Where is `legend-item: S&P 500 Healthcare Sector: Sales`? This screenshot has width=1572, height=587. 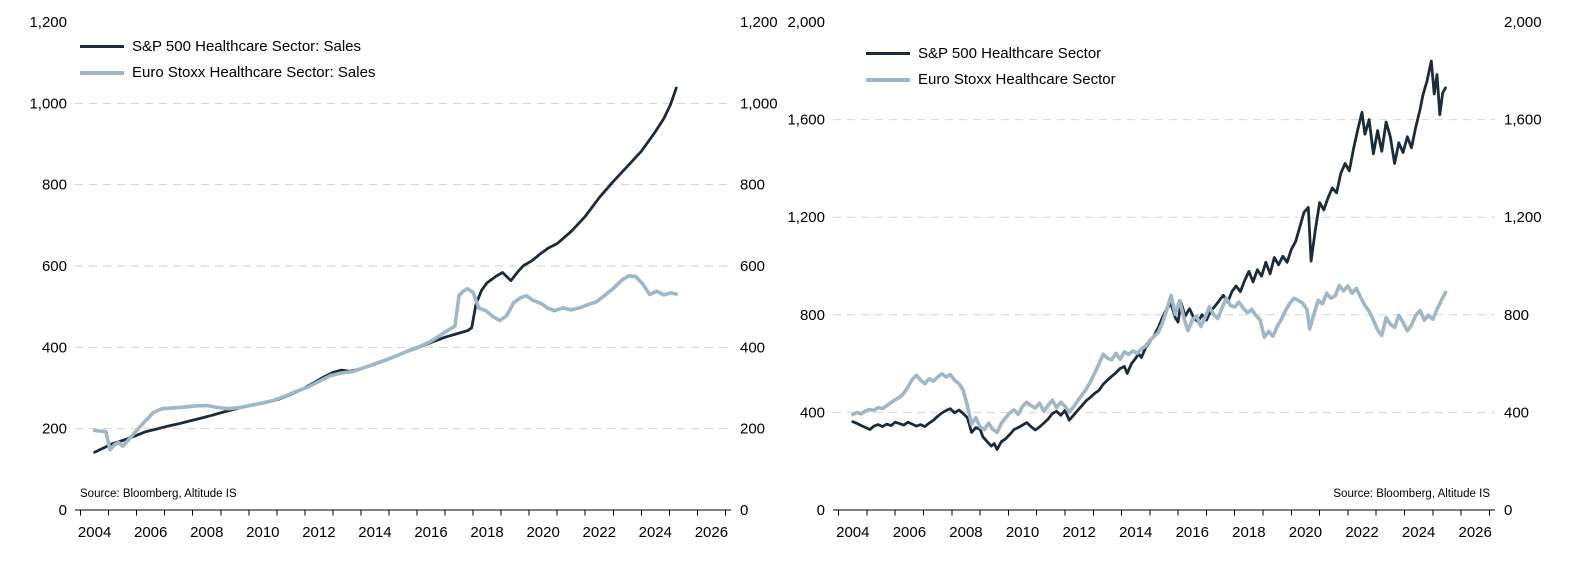 legend-item: S&P 500 Healthcare Sector: Sales is located at coordinates (227, 46).